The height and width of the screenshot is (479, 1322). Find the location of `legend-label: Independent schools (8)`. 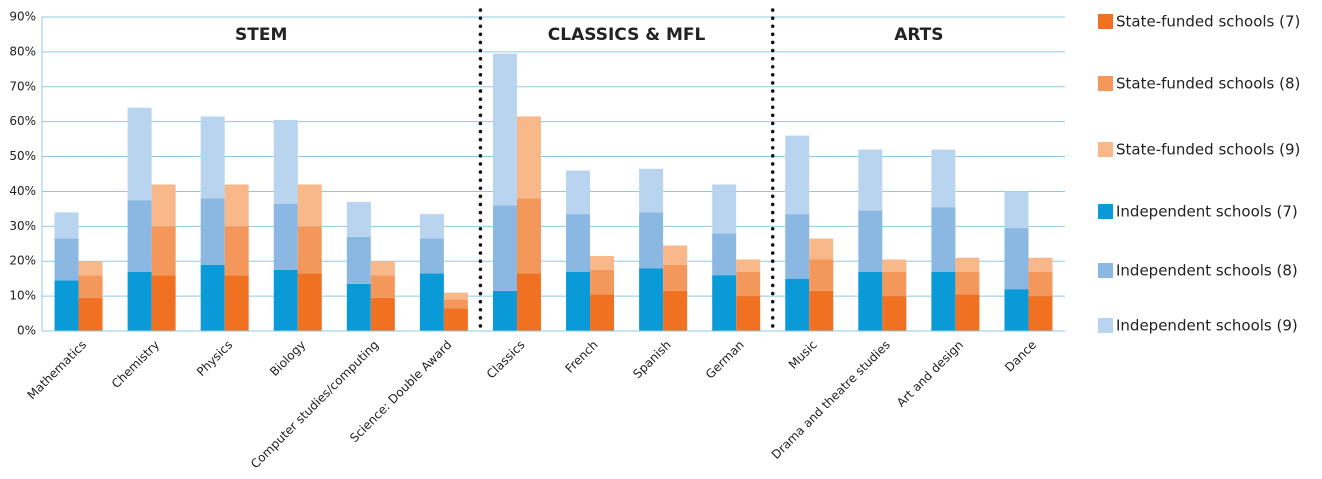

legend-label: Independent schools (8) is located at coordinates (1207, 271).